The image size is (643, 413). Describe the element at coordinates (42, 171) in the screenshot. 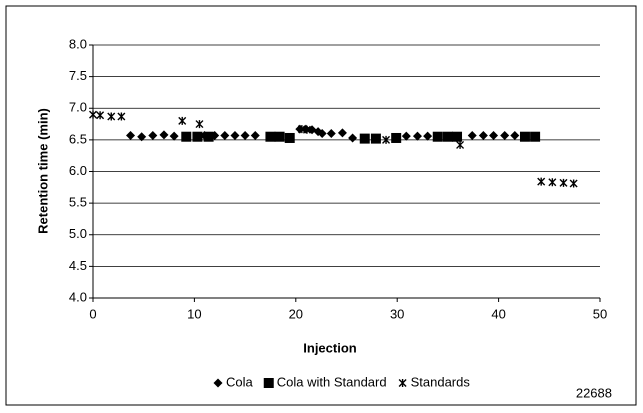

I see `y-axis-label: Retention time (min)` at that location.